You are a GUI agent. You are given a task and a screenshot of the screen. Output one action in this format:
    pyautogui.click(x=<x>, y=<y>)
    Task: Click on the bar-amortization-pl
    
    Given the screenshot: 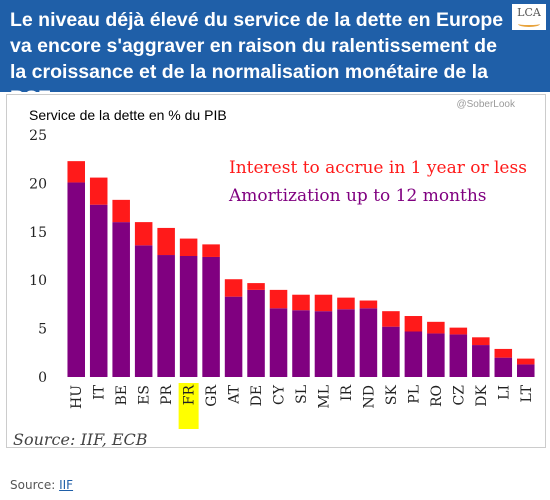 What is the action you would take?
    pyautogui.click(x=413, y=354)
    